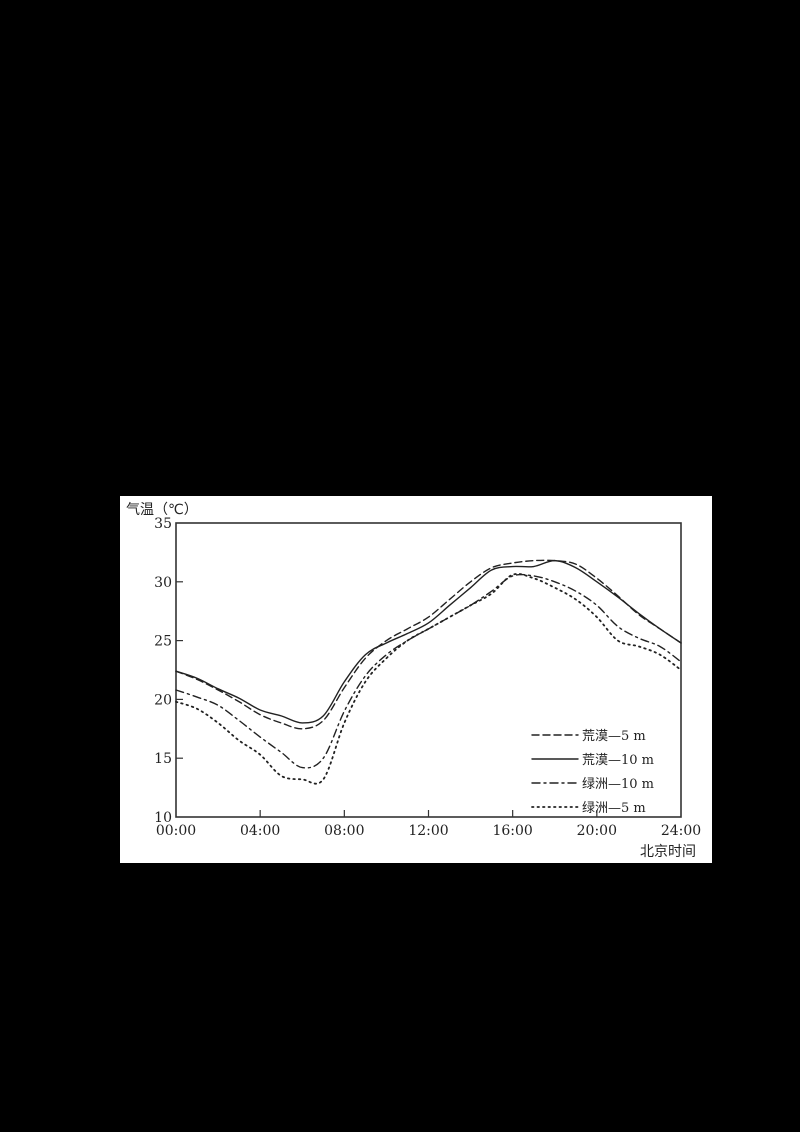  Describe the element at coordinates (163, 642) in the screenshot. I see `y-tick-label: 25` at that location.